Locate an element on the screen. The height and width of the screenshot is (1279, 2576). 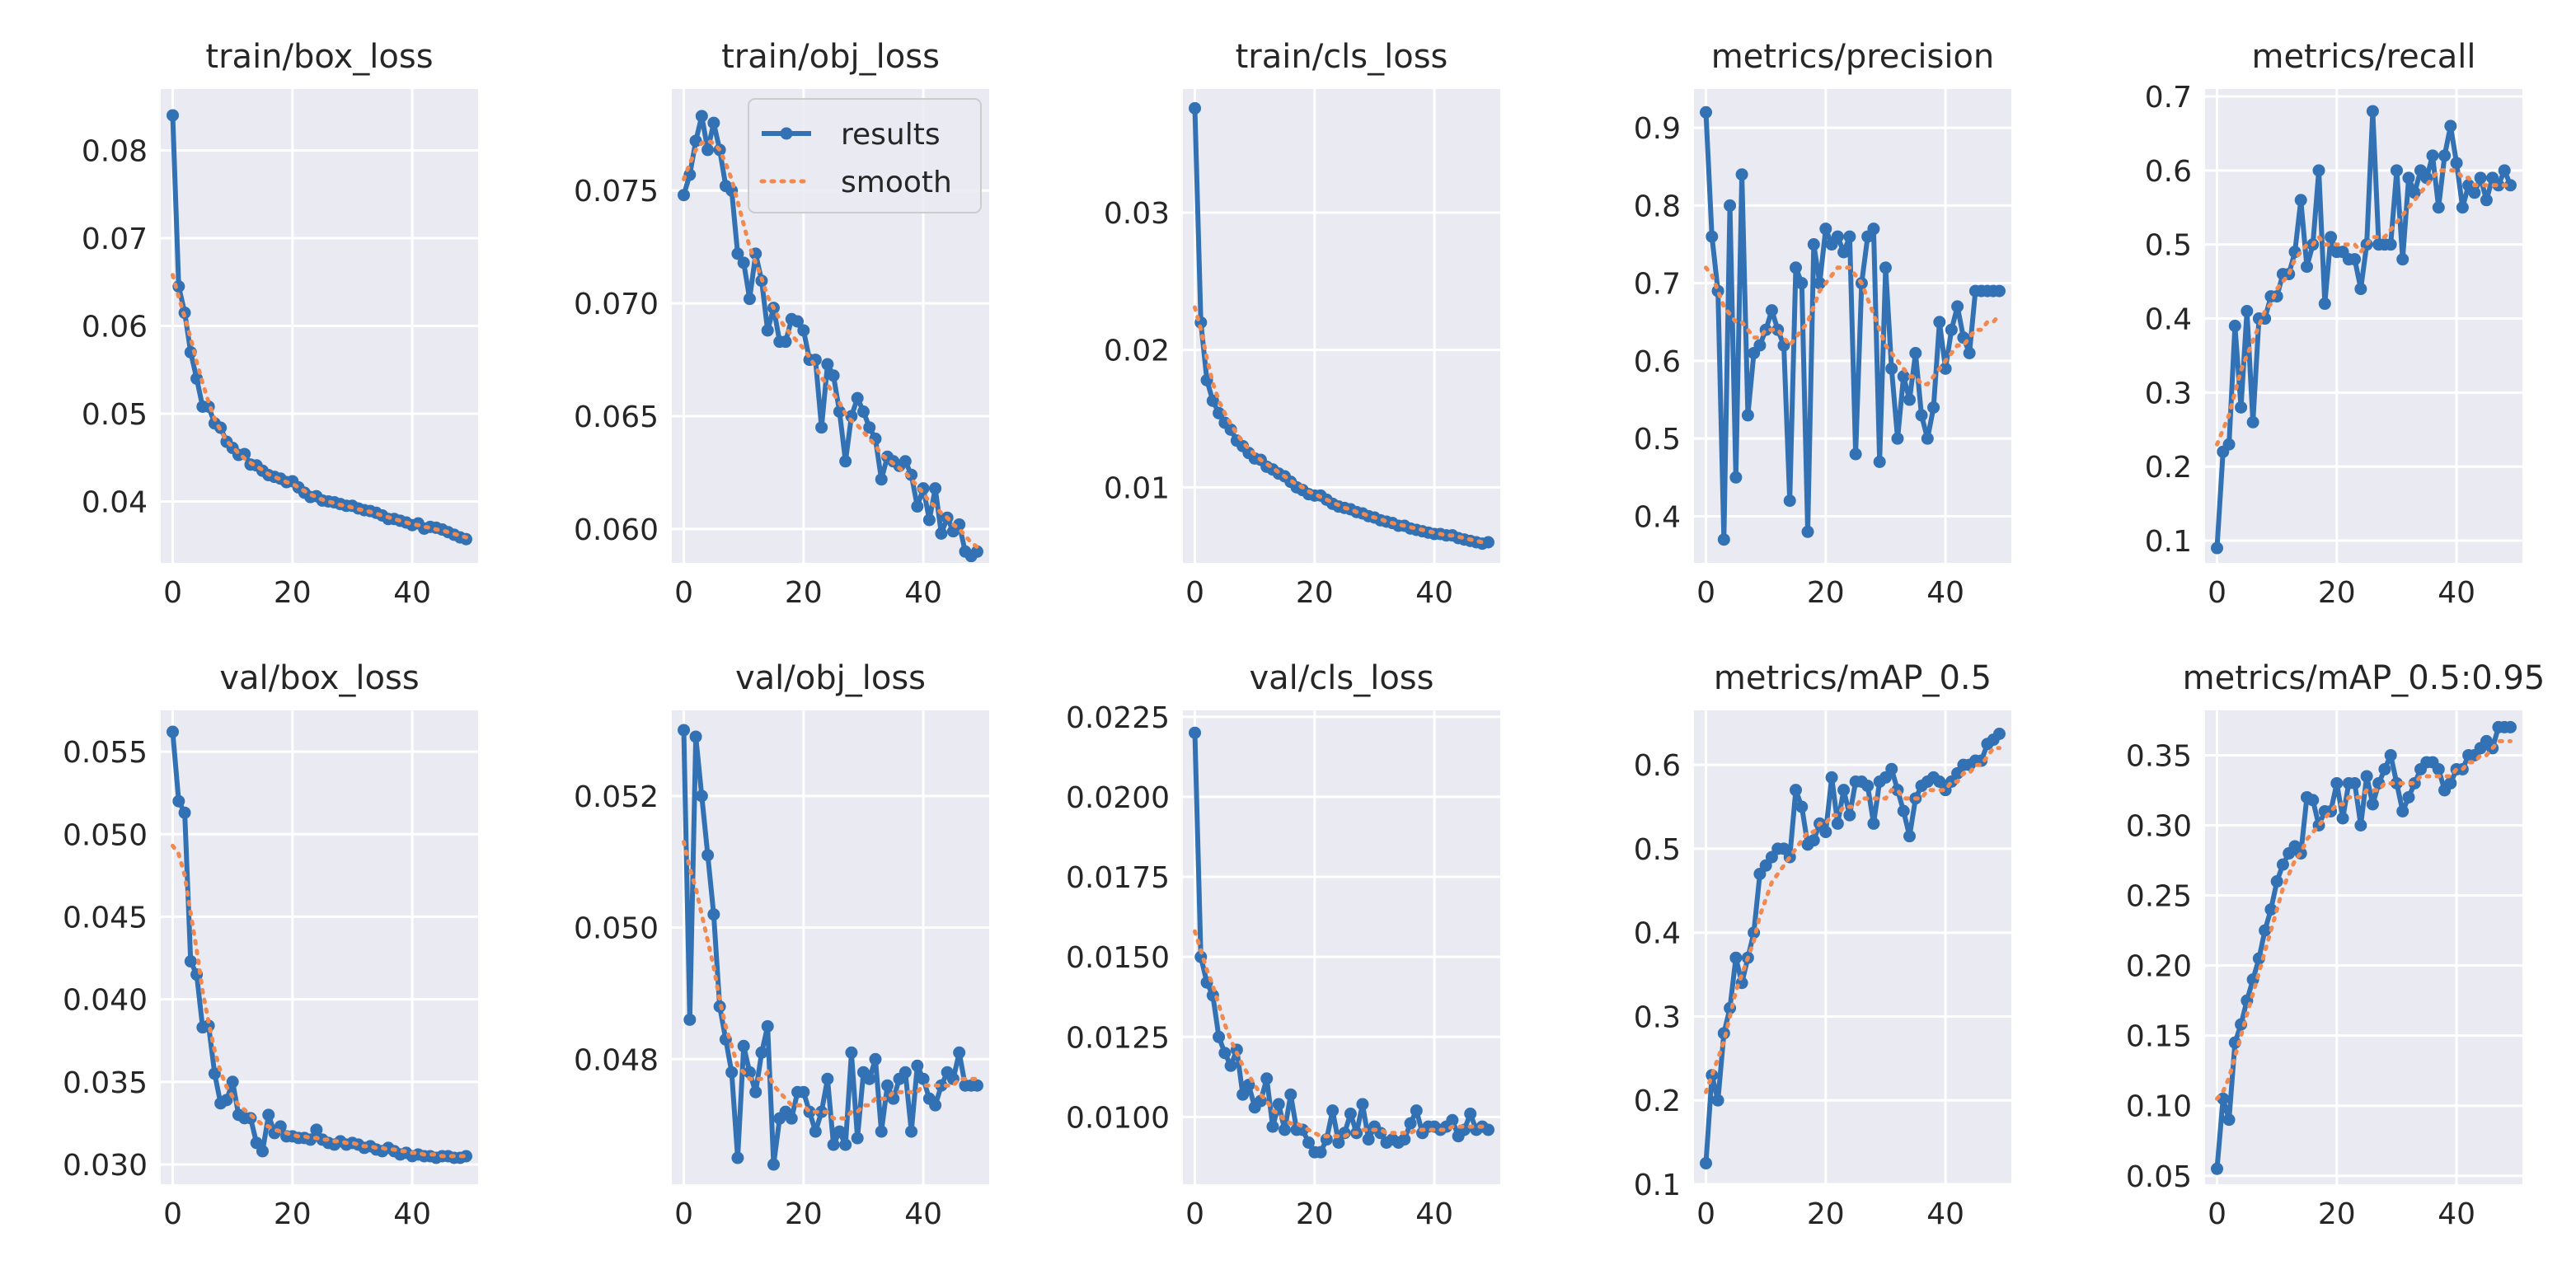
y-tick-label: 0.06 is located at coordinates (115, 327).